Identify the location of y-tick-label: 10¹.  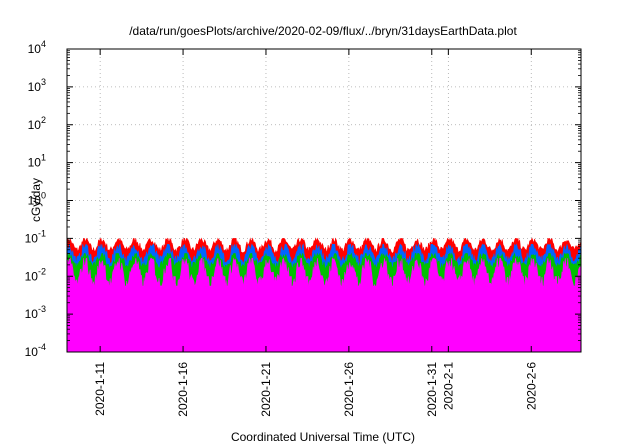
(37, 161).